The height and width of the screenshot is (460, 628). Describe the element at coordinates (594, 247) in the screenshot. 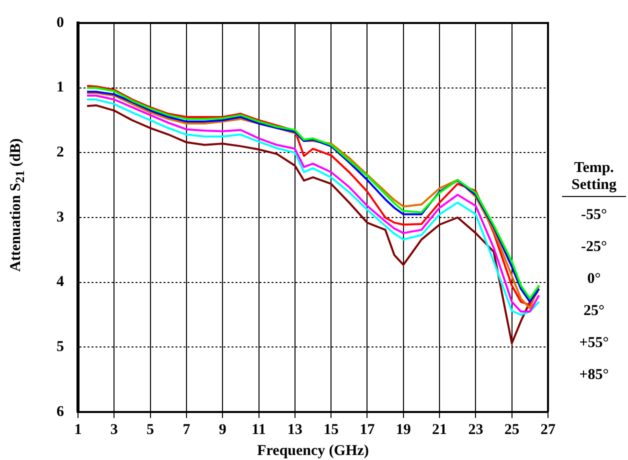

I see `text: -25°` at that location.